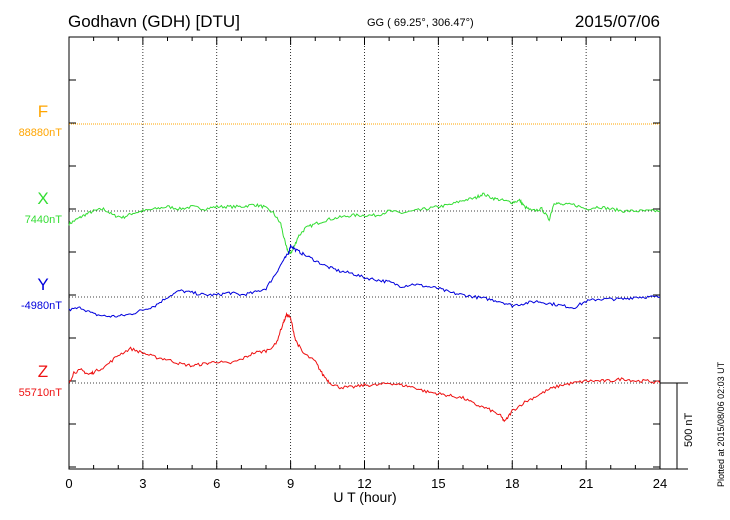  I want to click on x-tick-label: 3, so click(142, 483).